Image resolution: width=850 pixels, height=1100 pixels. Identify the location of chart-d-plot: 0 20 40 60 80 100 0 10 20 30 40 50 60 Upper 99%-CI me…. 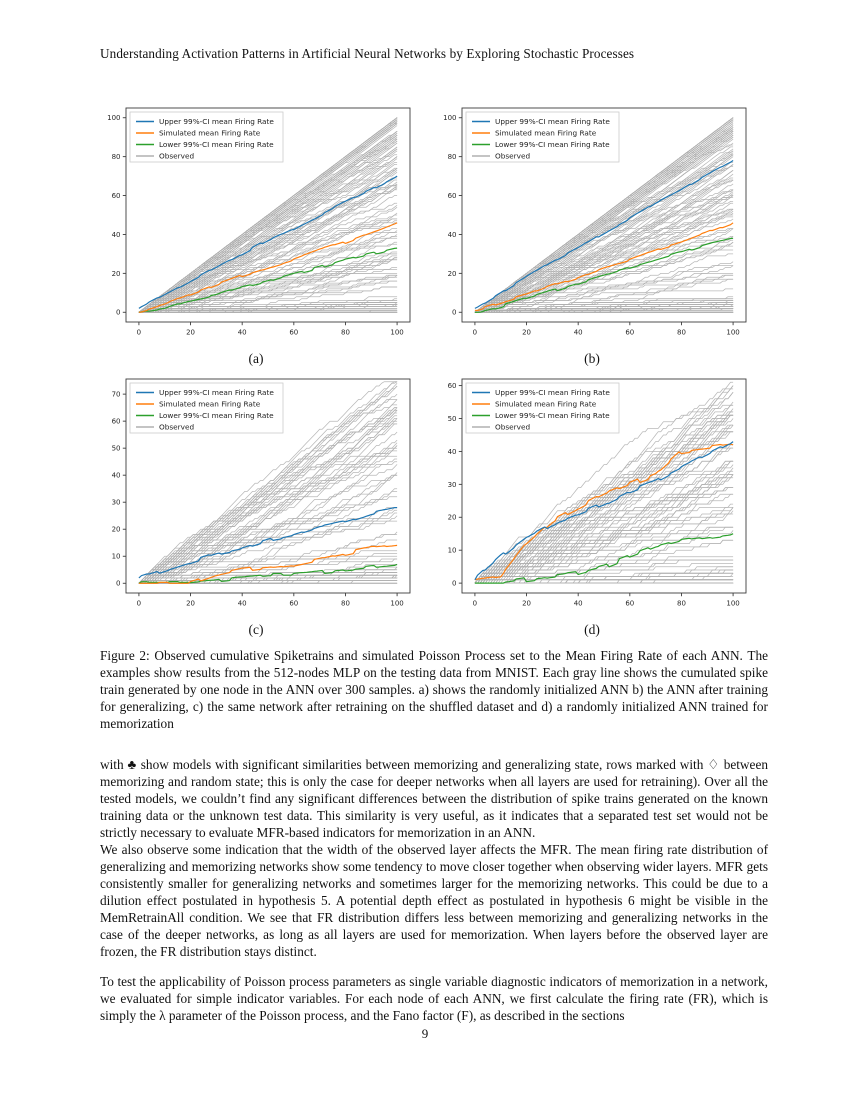
(592, 495).